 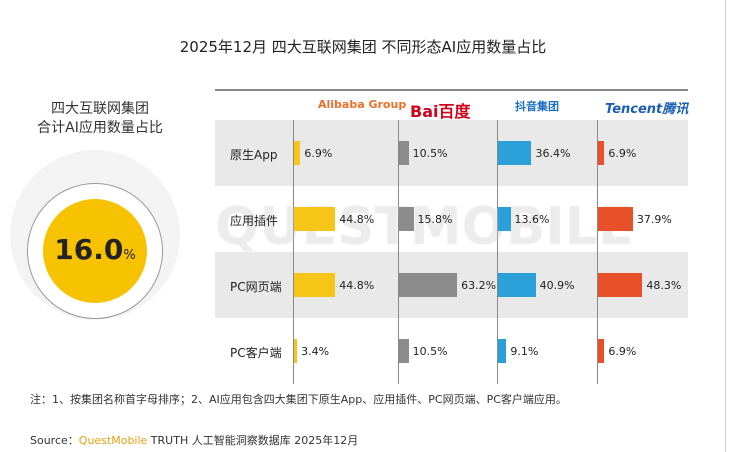 I want to click on data-label: 3.4%, so click(x=315, y=351).